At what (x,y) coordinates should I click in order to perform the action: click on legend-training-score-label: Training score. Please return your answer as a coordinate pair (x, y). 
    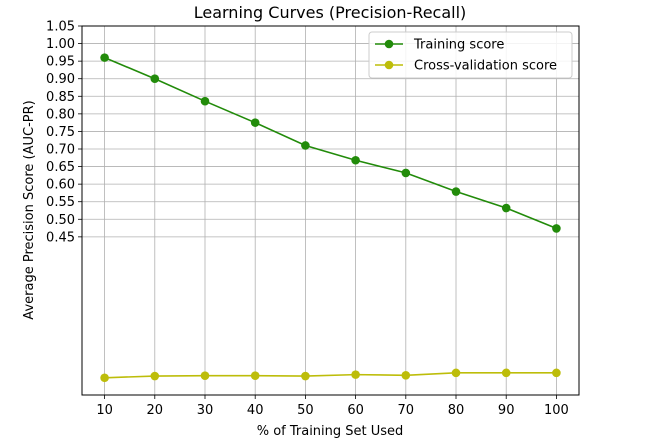
    Looking at the image, I should click on (458, 45).